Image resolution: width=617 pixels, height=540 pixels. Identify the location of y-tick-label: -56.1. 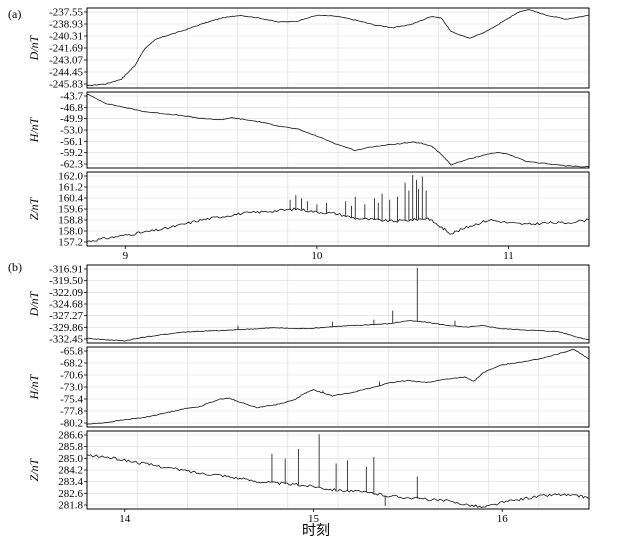
(71, 142).